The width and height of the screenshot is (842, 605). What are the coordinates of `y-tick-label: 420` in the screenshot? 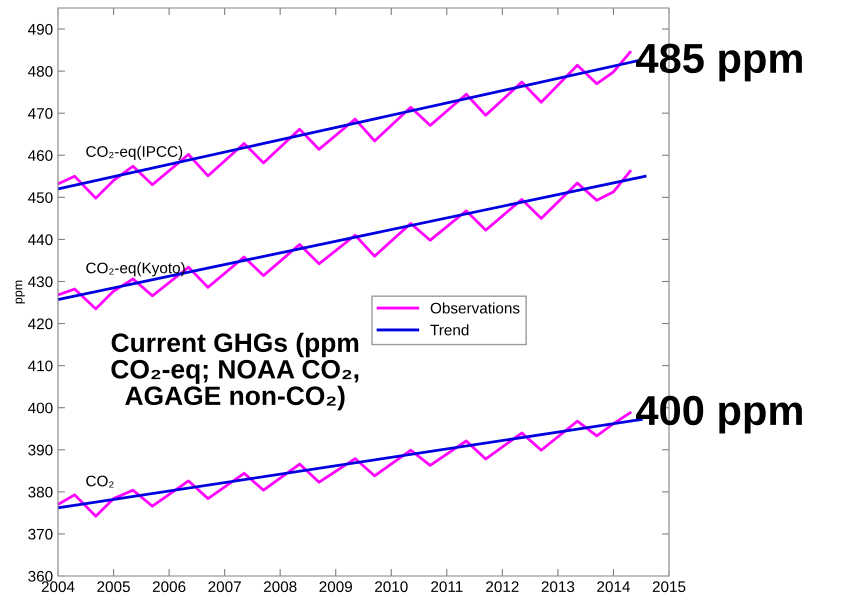 It's located at (40, 324).